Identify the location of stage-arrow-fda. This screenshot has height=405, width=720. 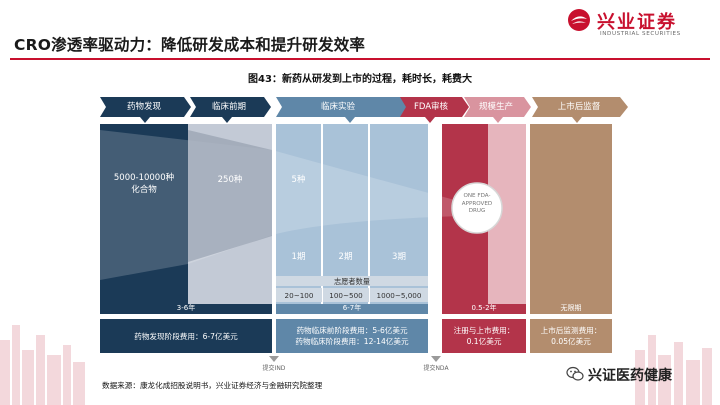
(434, 107).